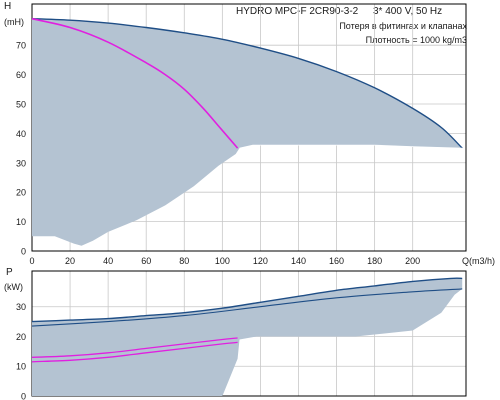 The width and height of the screenshot is (500, 400). Describe the element at coordinates (21, 134) in the screenshot. I see `head-y-tick-label: 40` at that location.